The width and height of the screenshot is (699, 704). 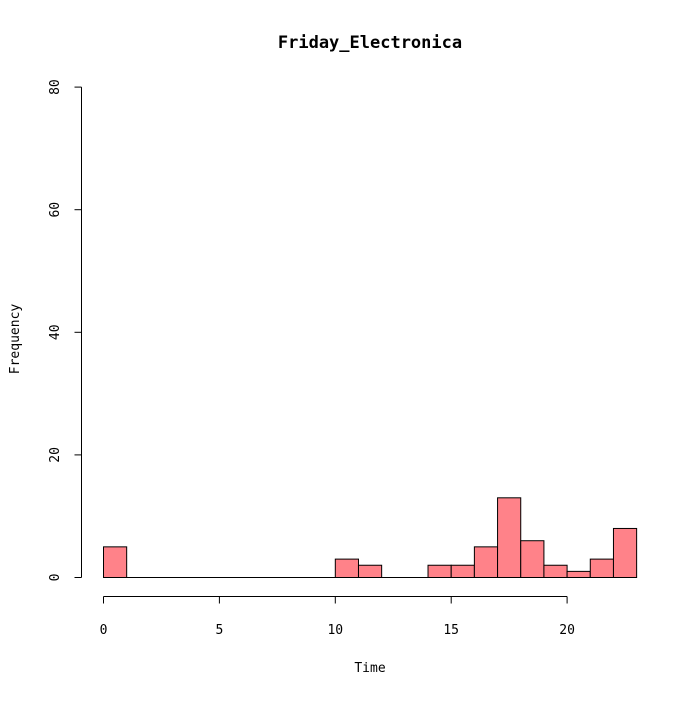 What do you see at coordinates (219, 630) in the screenshot?
I see `x-tick-label-5: 5` at bounding box center [219, 630].